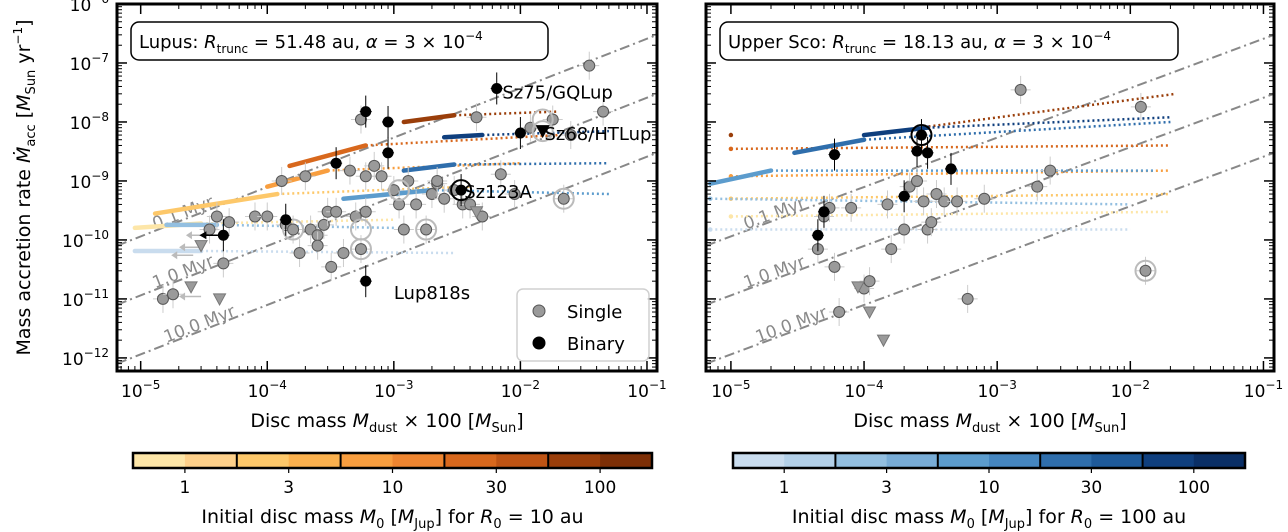 The width and height of the screenshot is (1288, 532). What do you see at coordinates (184, 488) in the screenshot?
I see `colorbar-tick-label: 1` at bounding box center [184, 488].